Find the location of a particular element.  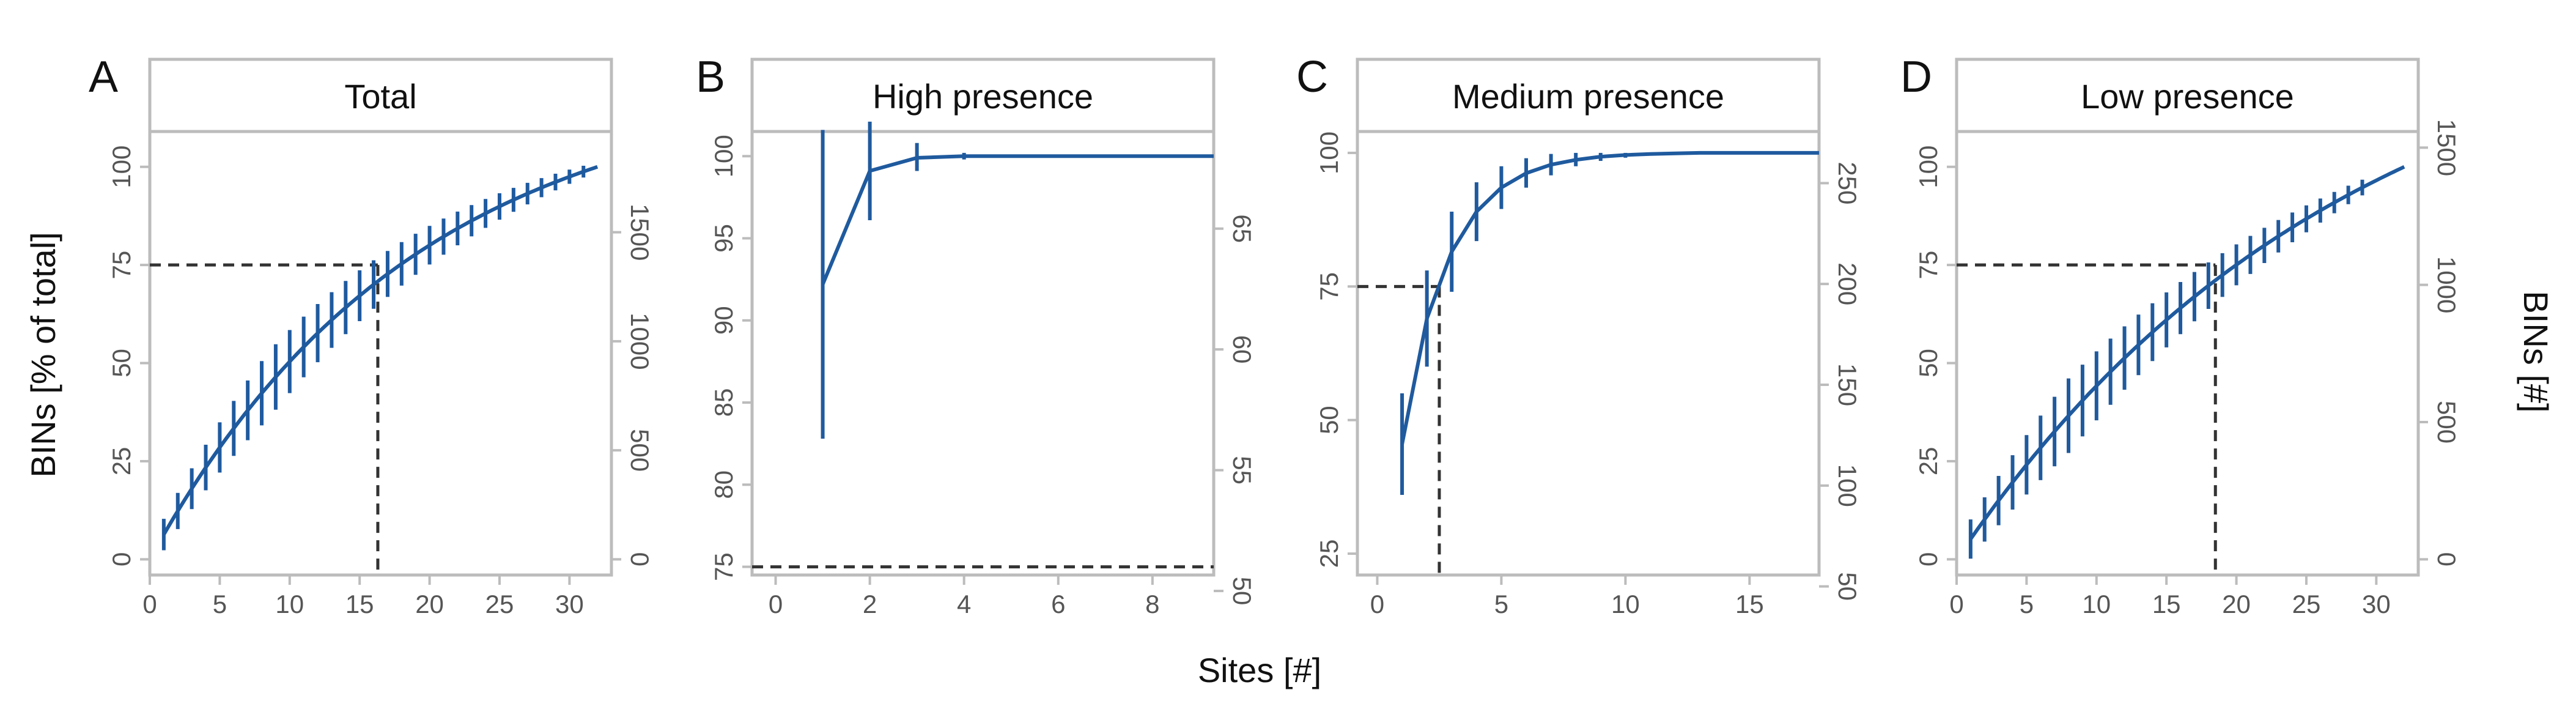

y-tick-label-right: 150 is located at coordinates (1847, 384).